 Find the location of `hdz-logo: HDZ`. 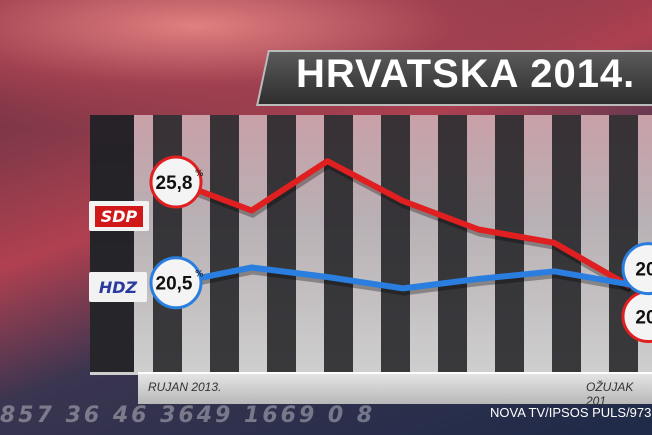

hdz-logo: HDZ is located at coordinates (118, 287).